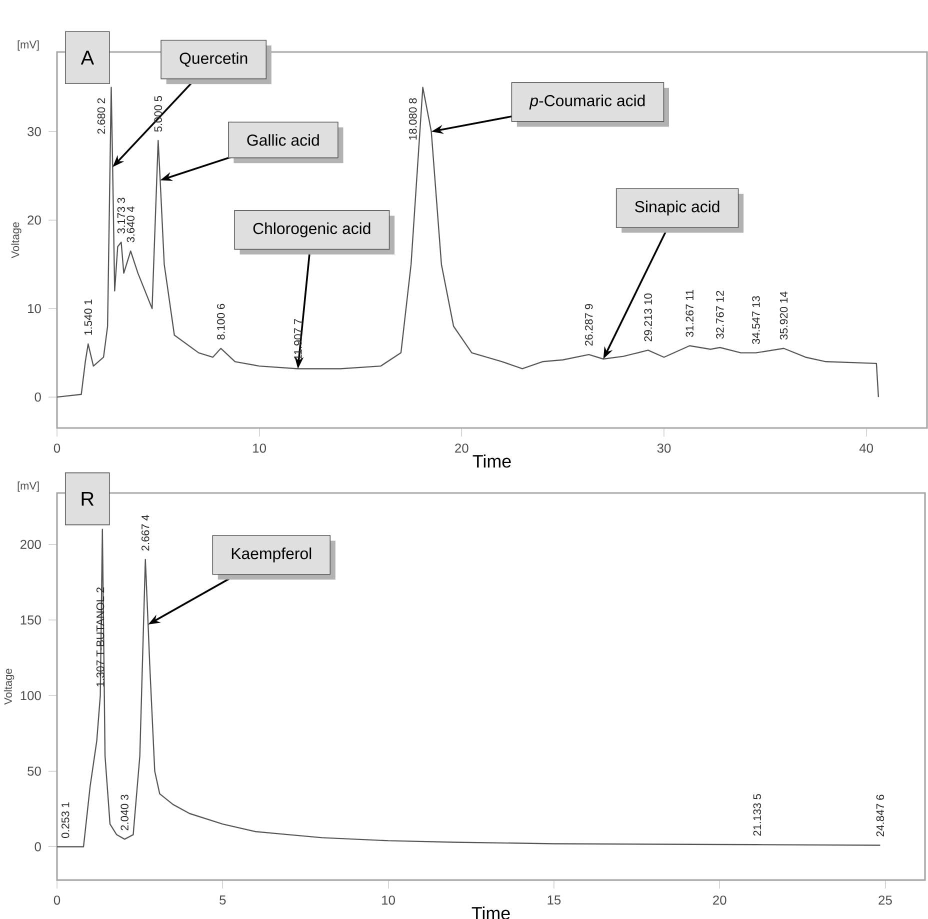 The width and height of the screenshot is (928, 919). Describe the element at coordinates (272, 554) in the screenshot. I see `annotation: Kaempferol` at that location.